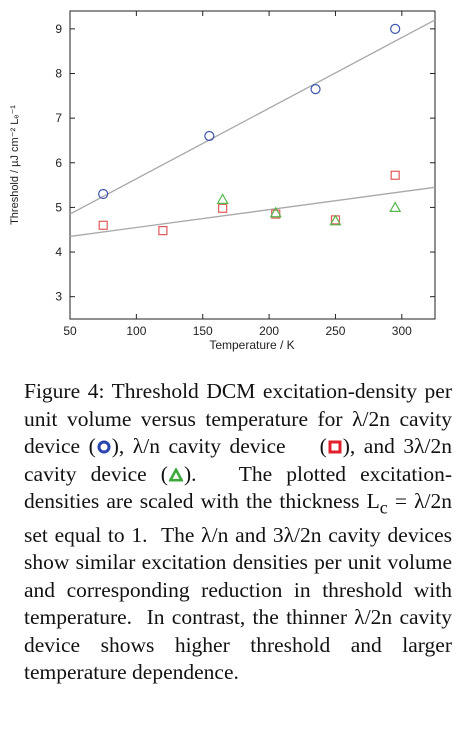 This screenshot has height=737, width=474. What do you see at coordinates (104, 447) in the screenshot?
I see `blue-circle-legend-icon` at bounding box center [104, 447].